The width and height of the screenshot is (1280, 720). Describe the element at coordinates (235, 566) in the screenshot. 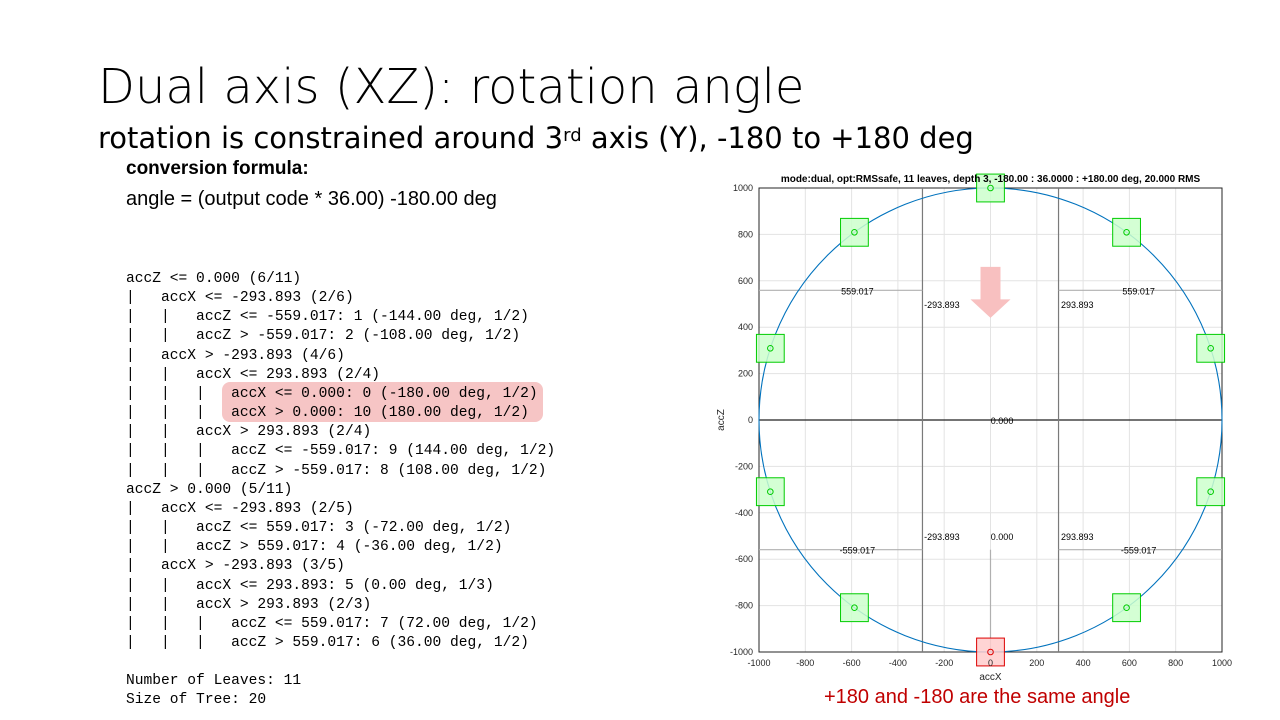

I see `tree-line: | accX > -293.893 (3/5)` at that location.